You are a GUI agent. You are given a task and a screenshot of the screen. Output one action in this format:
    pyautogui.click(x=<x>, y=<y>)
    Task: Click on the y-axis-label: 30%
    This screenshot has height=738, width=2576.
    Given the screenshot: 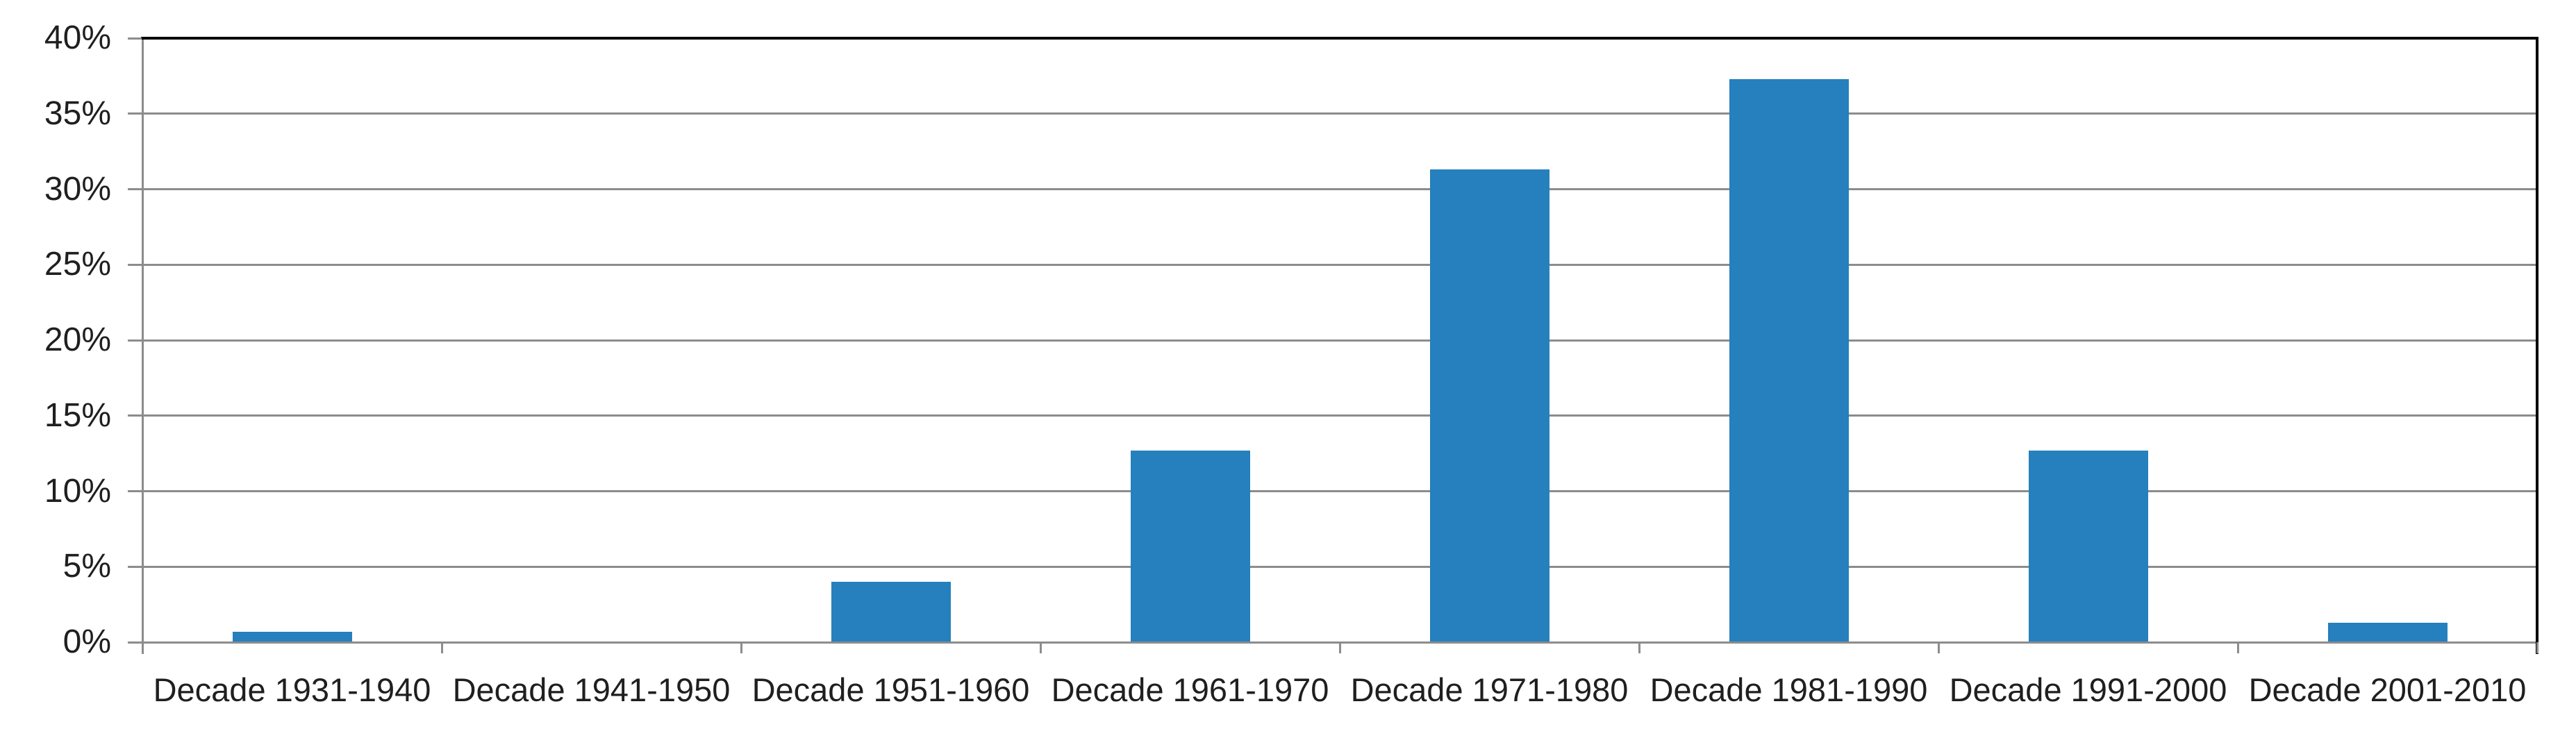 What is the action you would take?
    pyautogui.click(x=77, y=189)
    